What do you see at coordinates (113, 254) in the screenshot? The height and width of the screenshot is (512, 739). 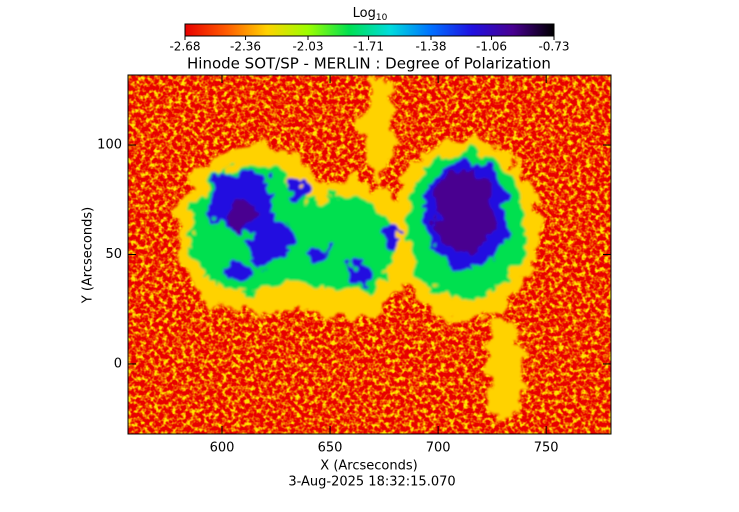 I see `y-tick-label: 50` at bounding box center [113, 254].